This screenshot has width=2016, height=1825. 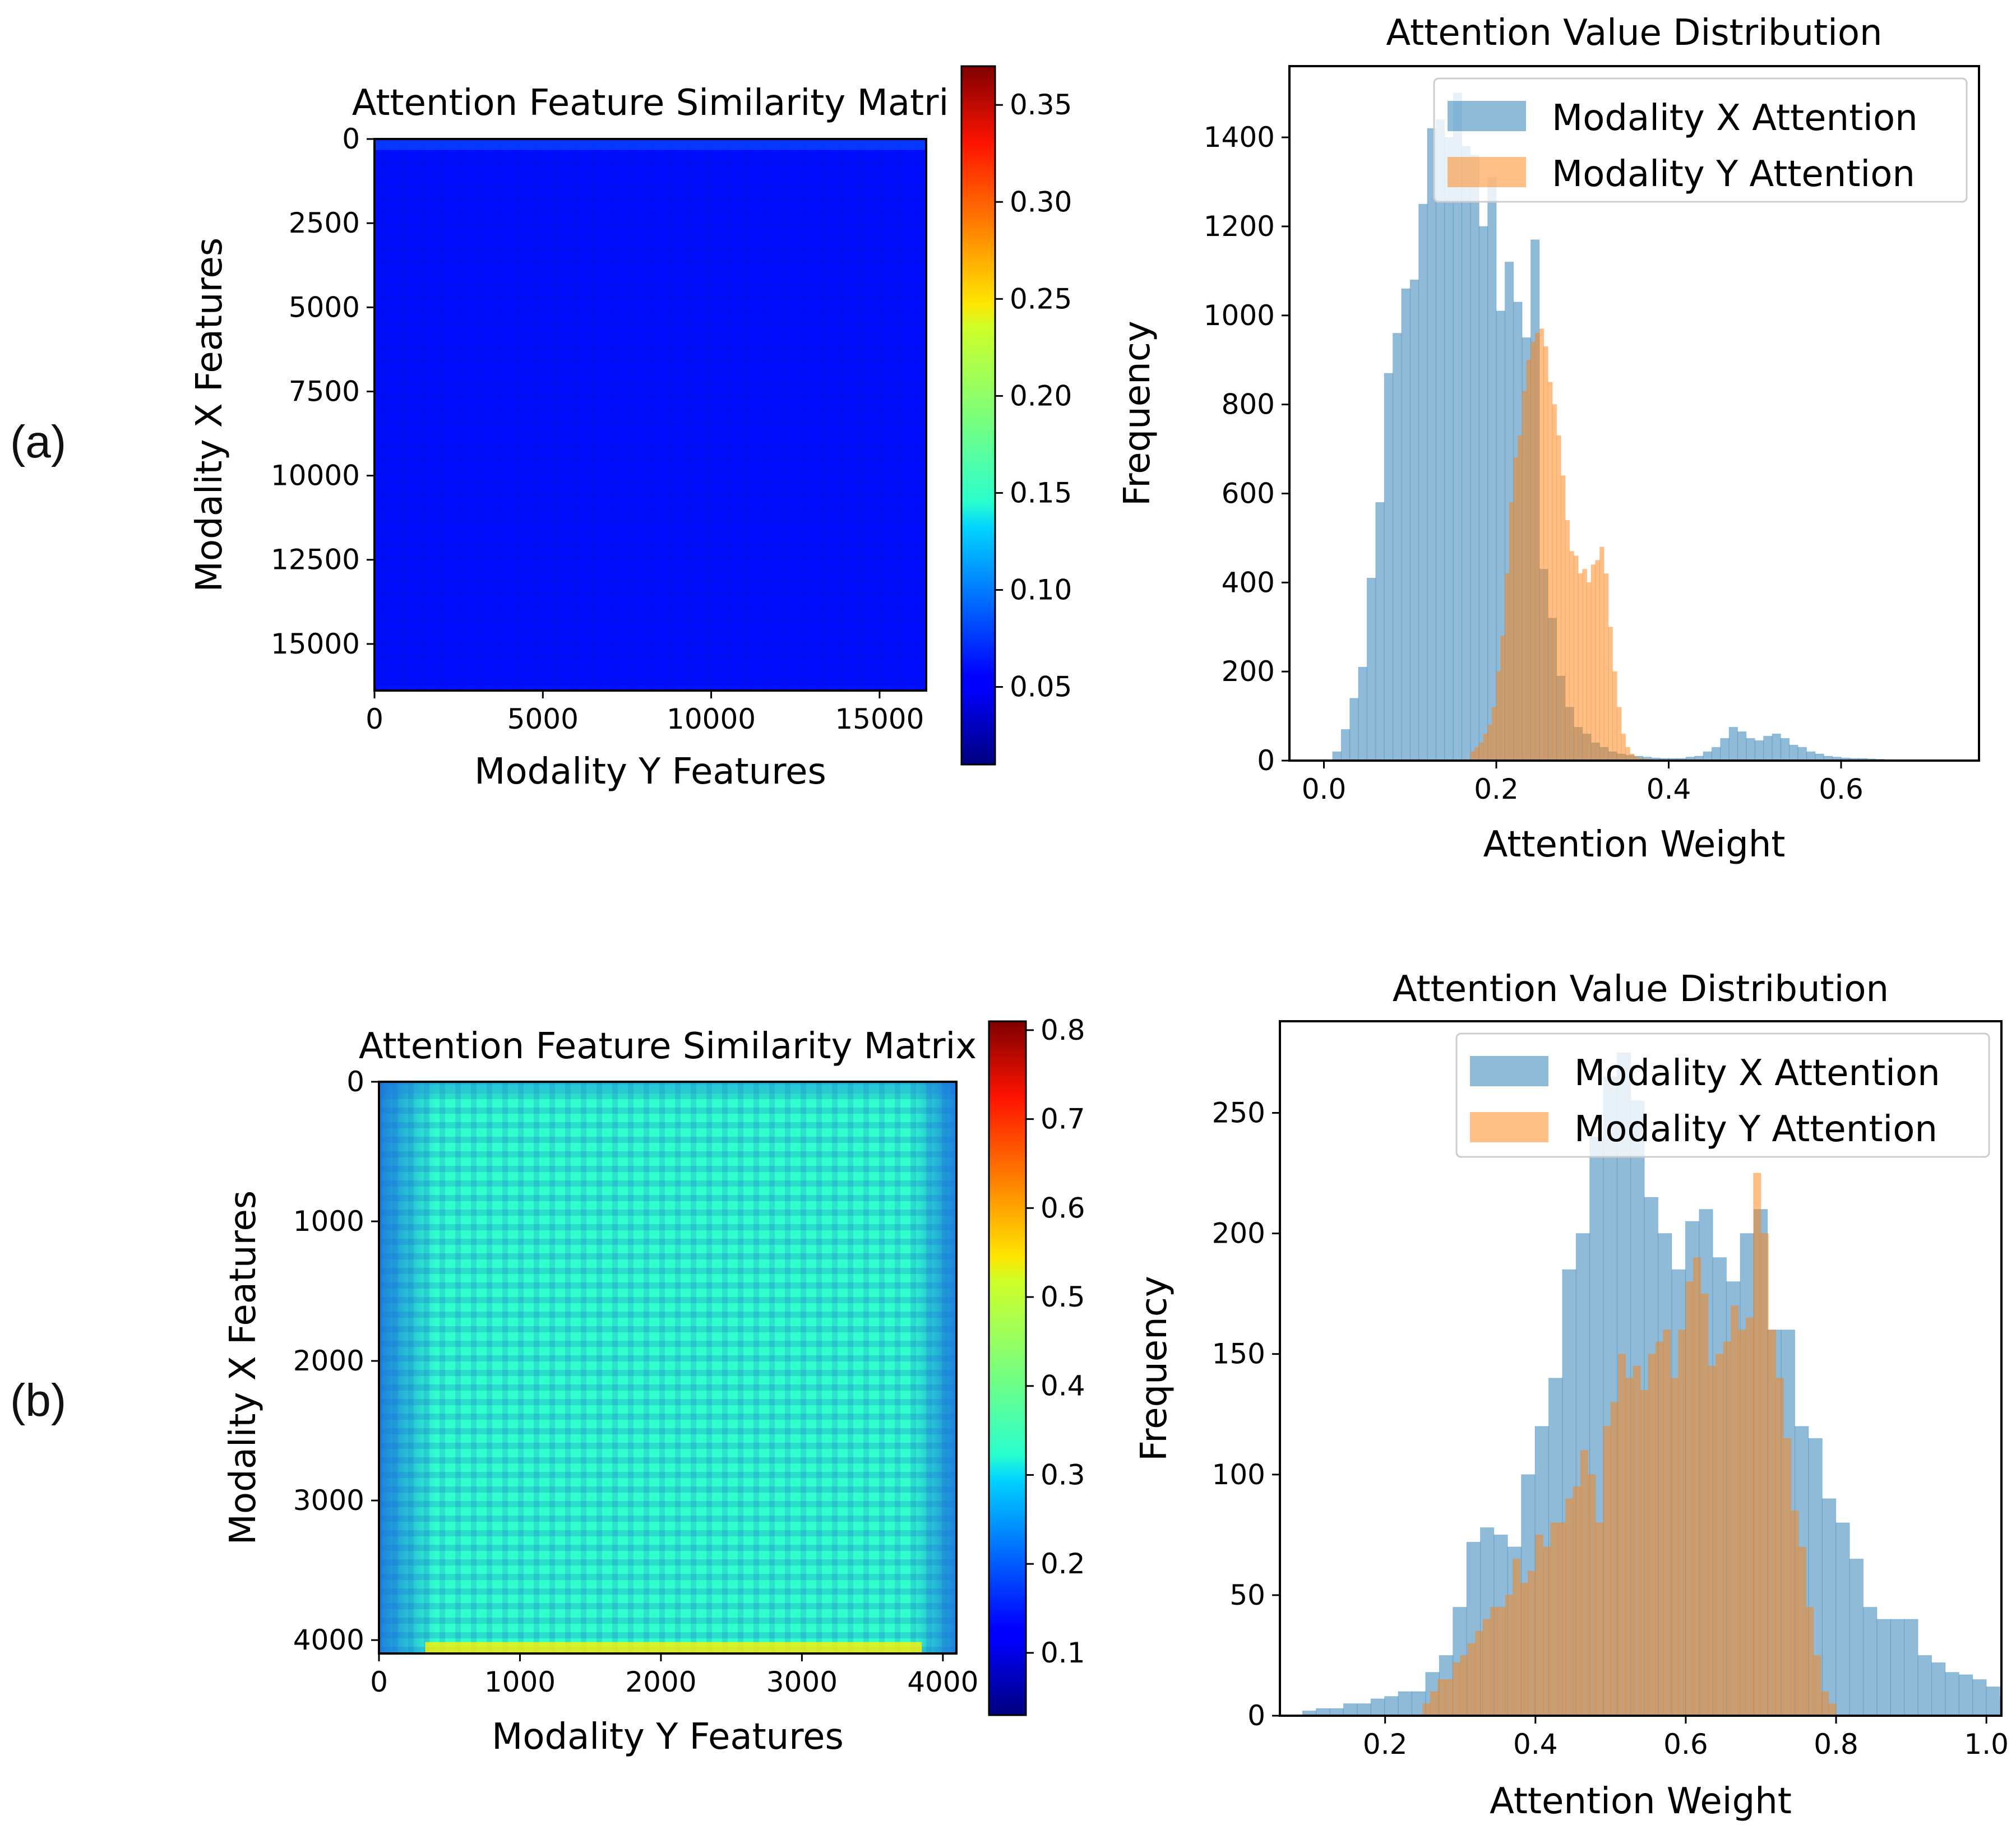 I want to click on x-tick-label: 15000, so click(x=880, y=719).